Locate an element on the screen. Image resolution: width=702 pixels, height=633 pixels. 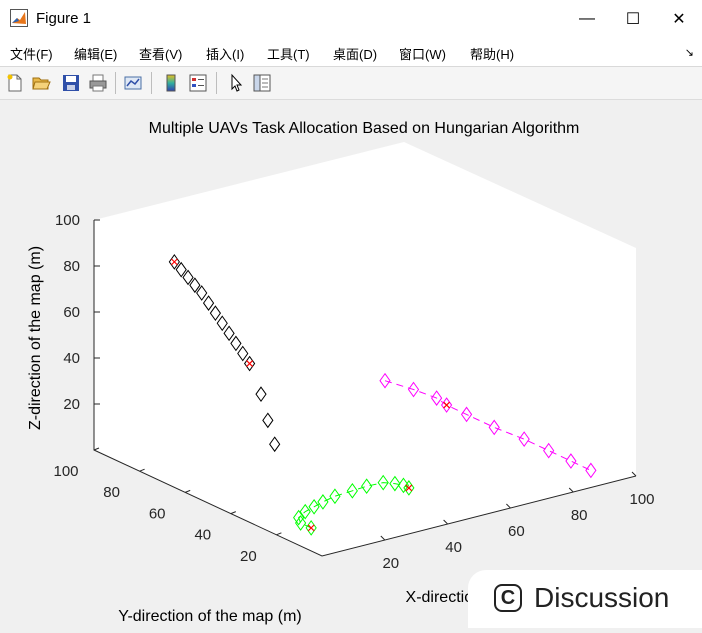
z-tick-label: 20 is located at coordinates (71, 404).